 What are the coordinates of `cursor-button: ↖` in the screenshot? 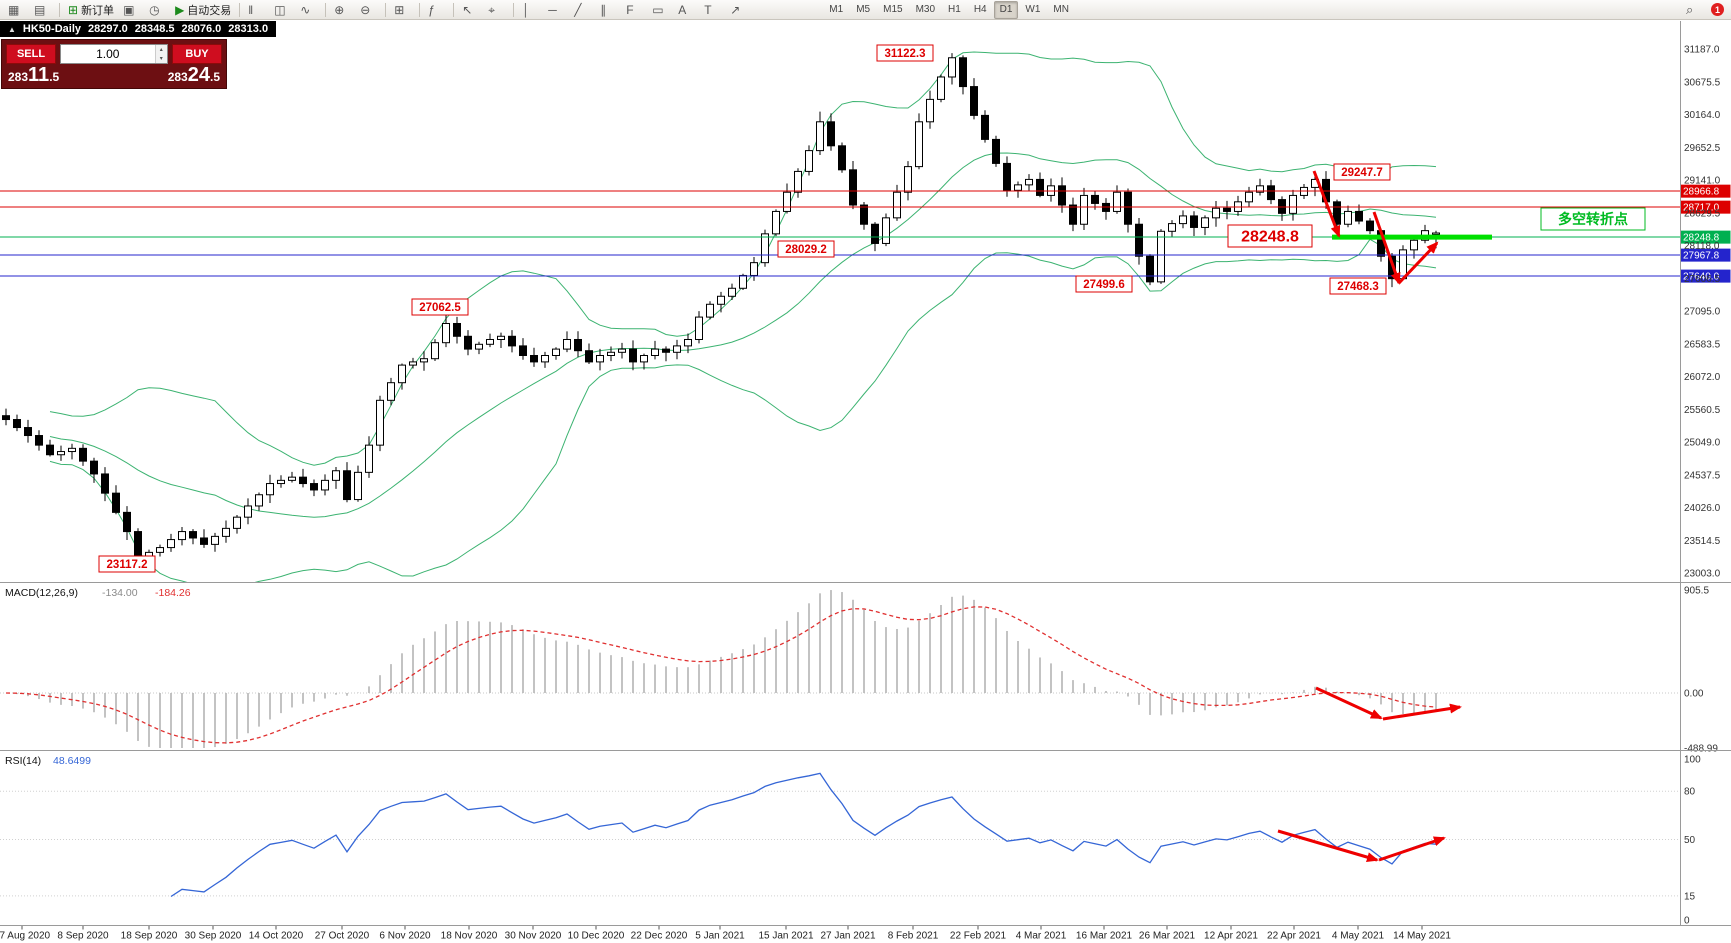 It's located at (470, 9).